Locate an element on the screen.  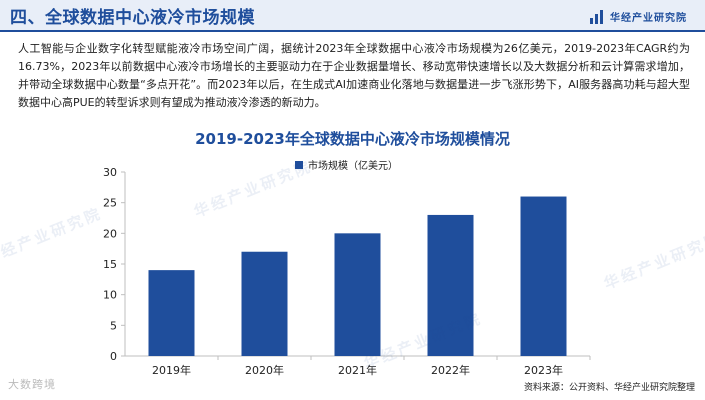
x-tick-label: 2020年 is located at coordinates (264, 370).